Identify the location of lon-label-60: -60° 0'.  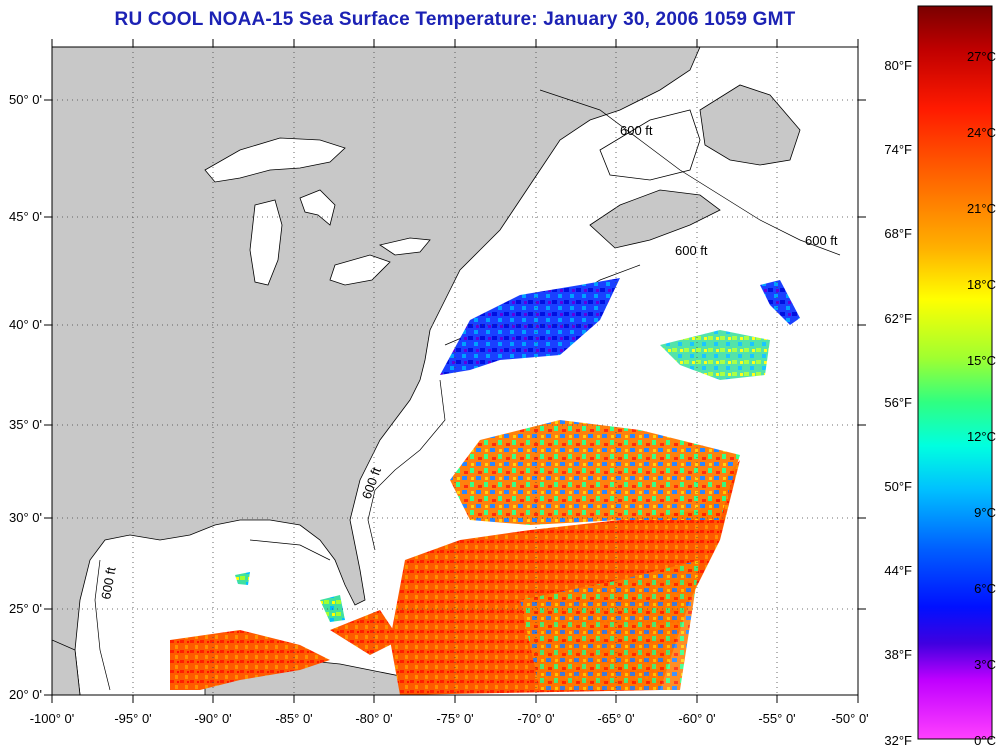
(696, 718).